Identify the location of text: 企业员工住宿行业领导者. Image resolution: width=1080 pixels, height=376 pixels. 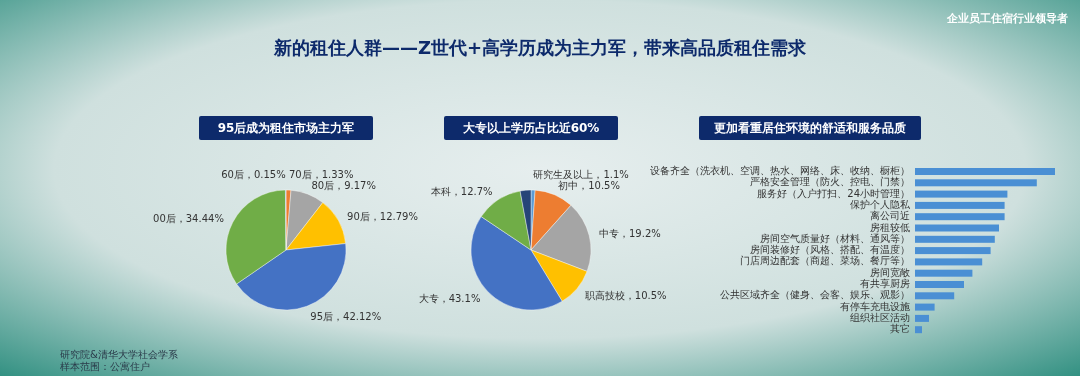
(1007, 18).